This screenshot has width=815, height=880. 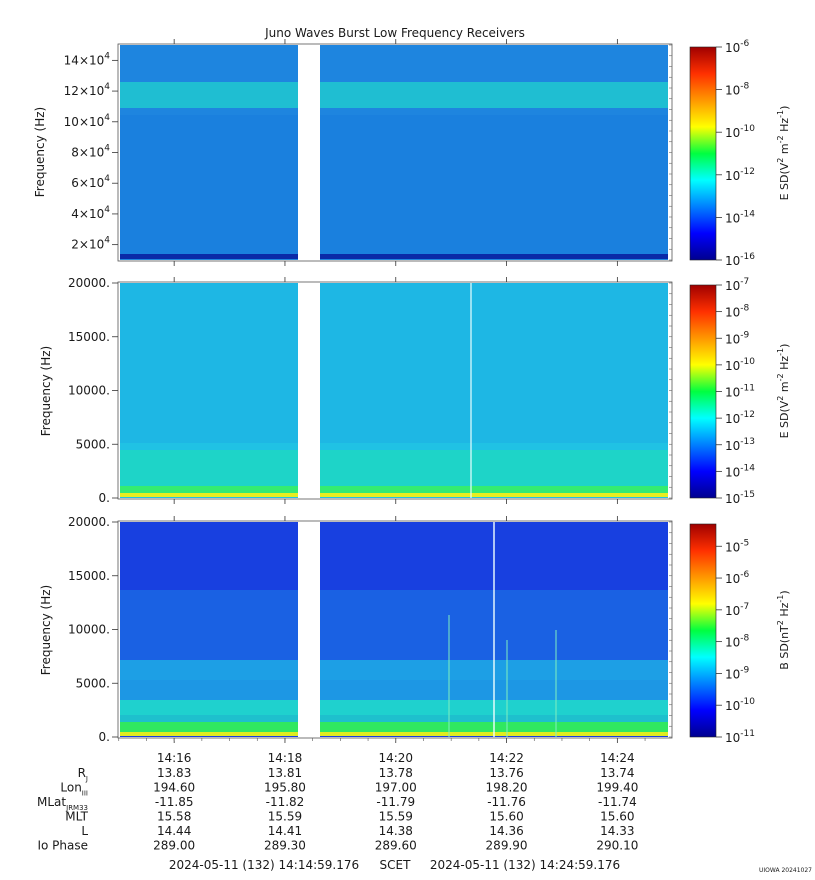 What do you see at coordinates (395, 758) in the screenshot?
I see `xtick-label: 14:20` at bounding box center [395, 758].